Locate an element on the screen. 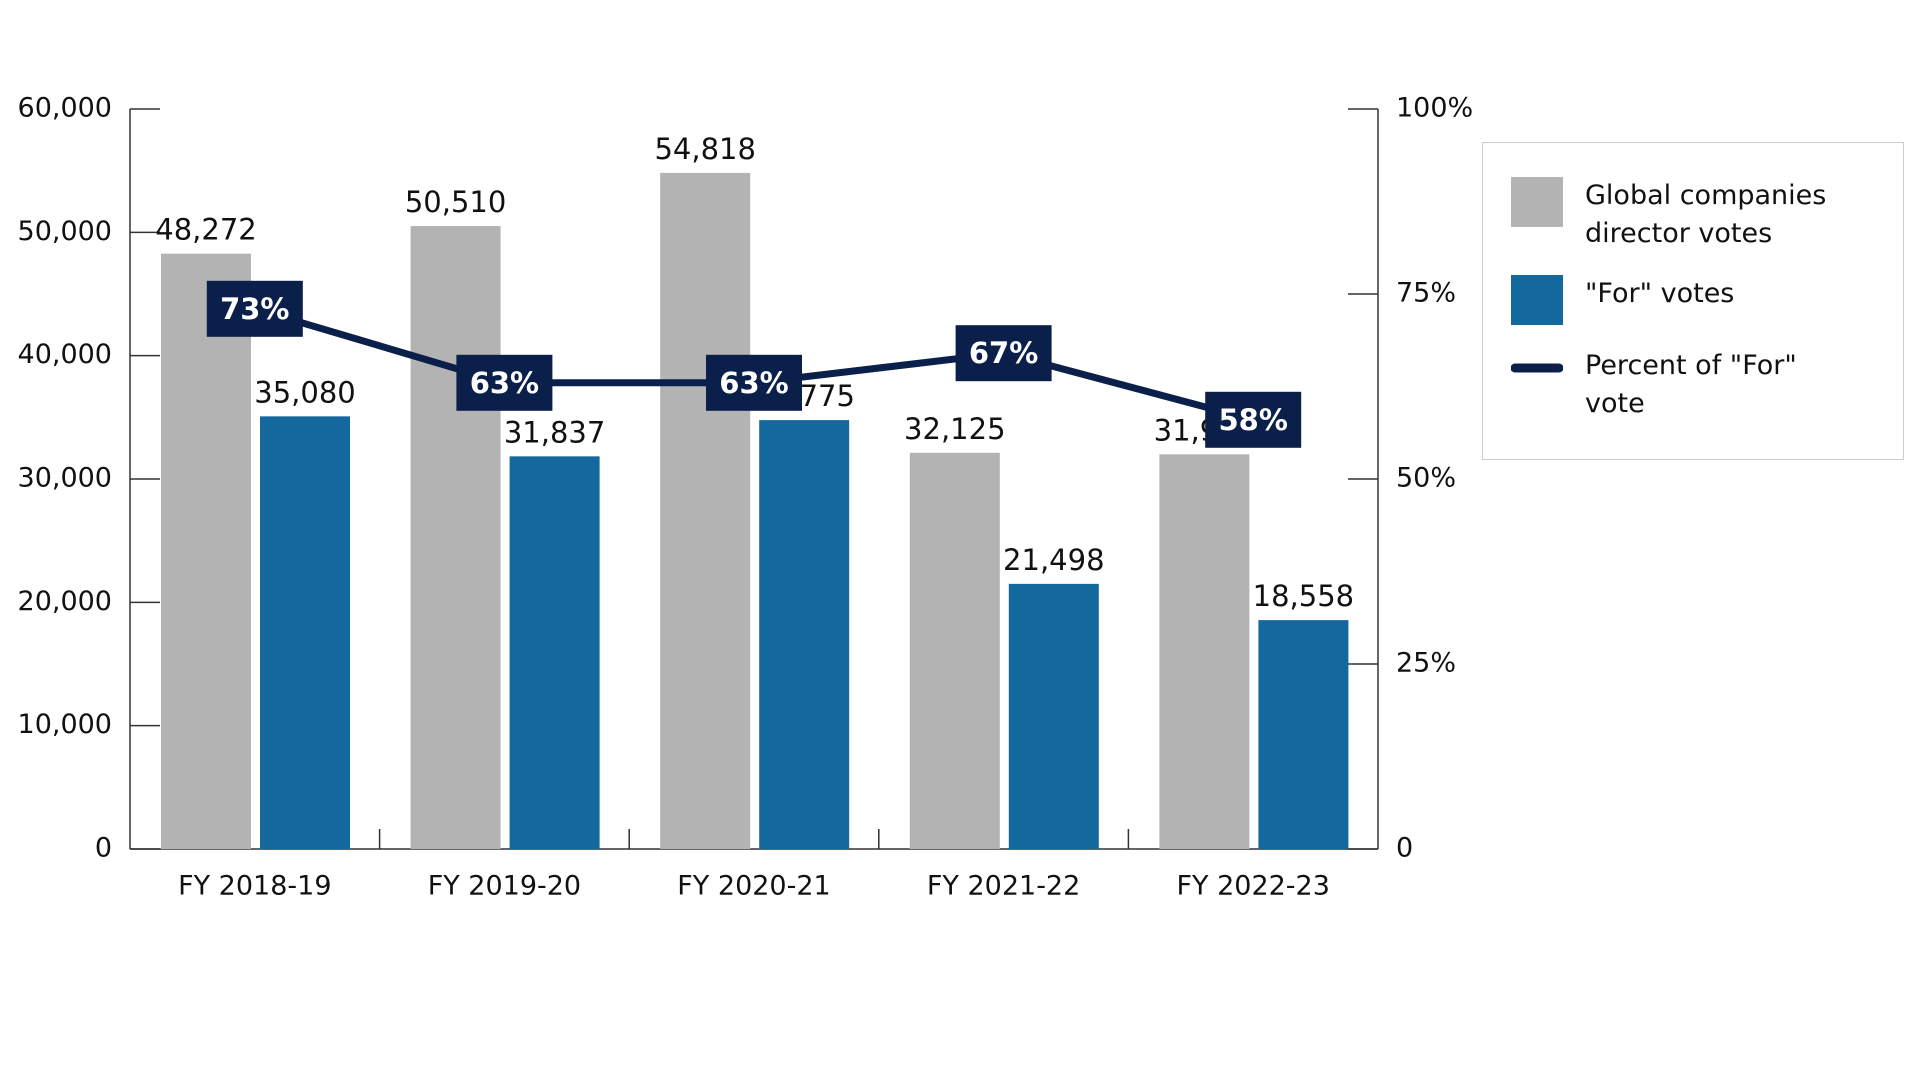  legend-item: Global companies director votes is located at coordinates (1707, 215).